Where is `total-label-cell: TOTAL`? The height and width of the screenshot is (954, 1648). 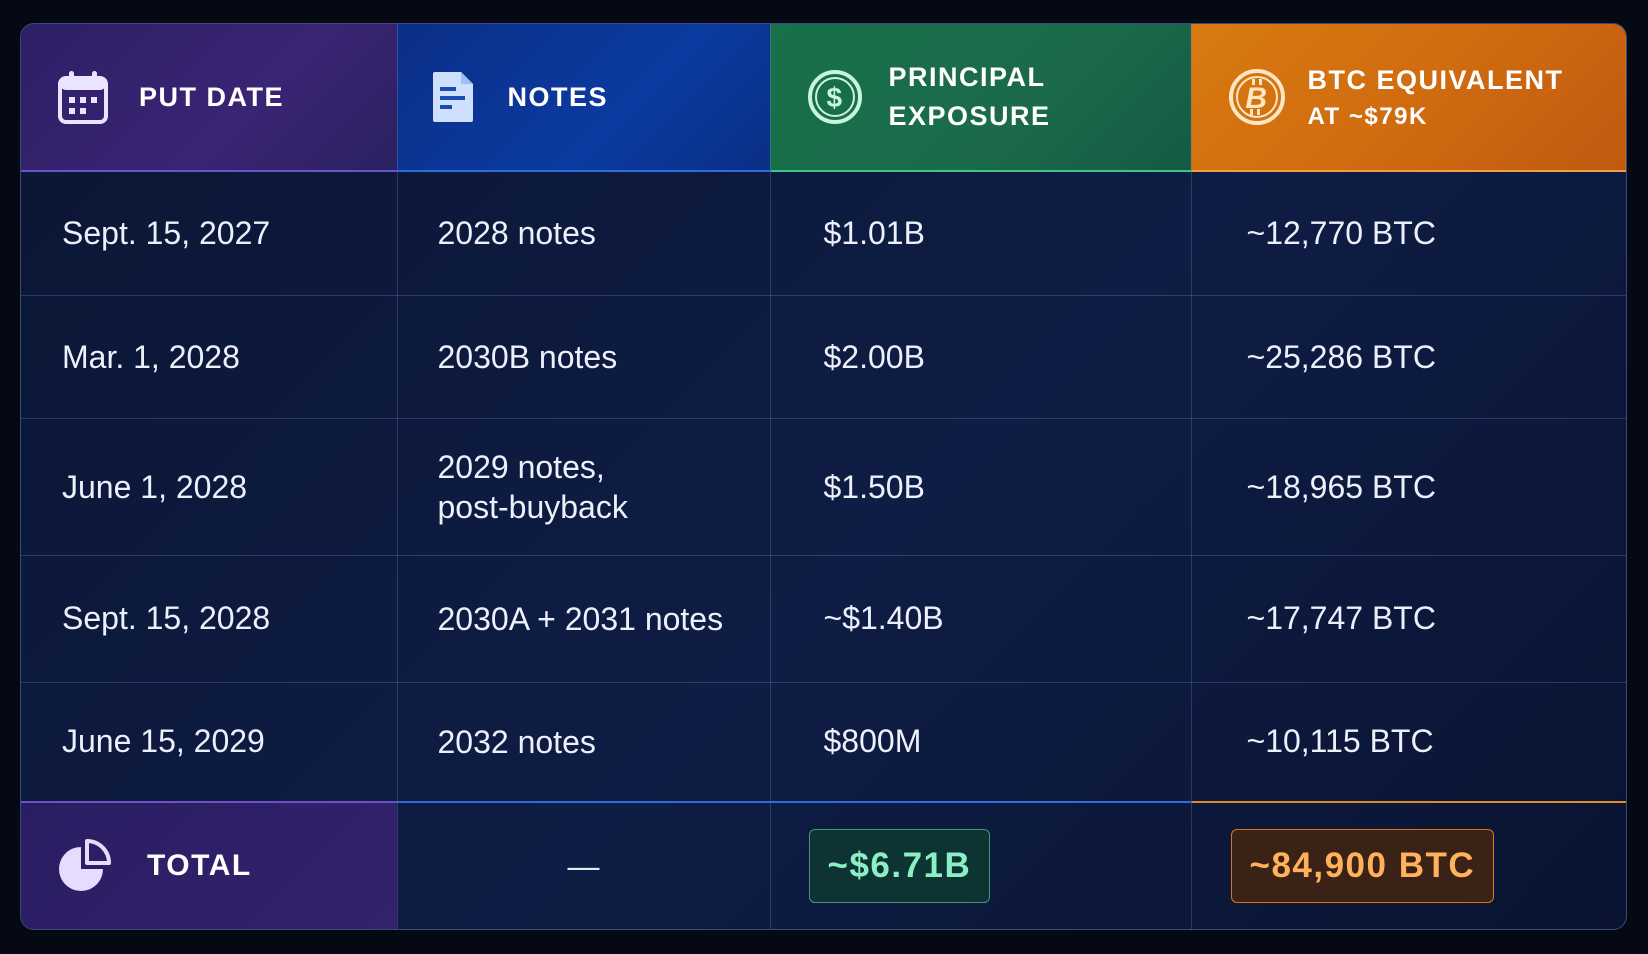
total-label-cell: TOTAL is located at coordinates (209, 865).